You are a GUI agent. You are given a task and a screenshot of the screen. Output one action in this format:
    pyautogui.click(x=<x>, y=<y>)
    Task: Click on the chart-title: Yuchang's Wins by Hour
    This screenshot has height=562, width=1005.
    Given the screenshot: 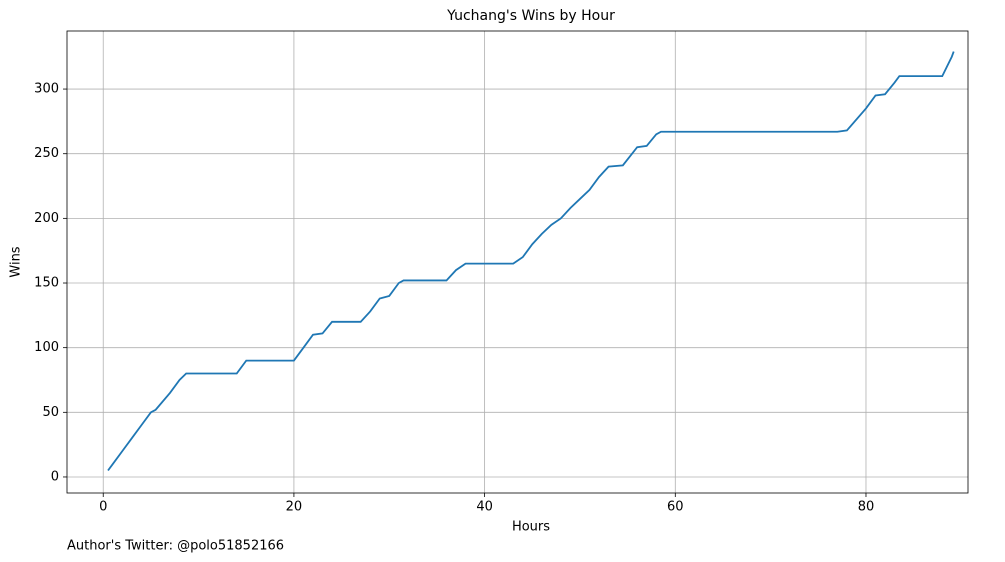 What is the action you would take?
    pyautogui.click(x=530, y=16)
    